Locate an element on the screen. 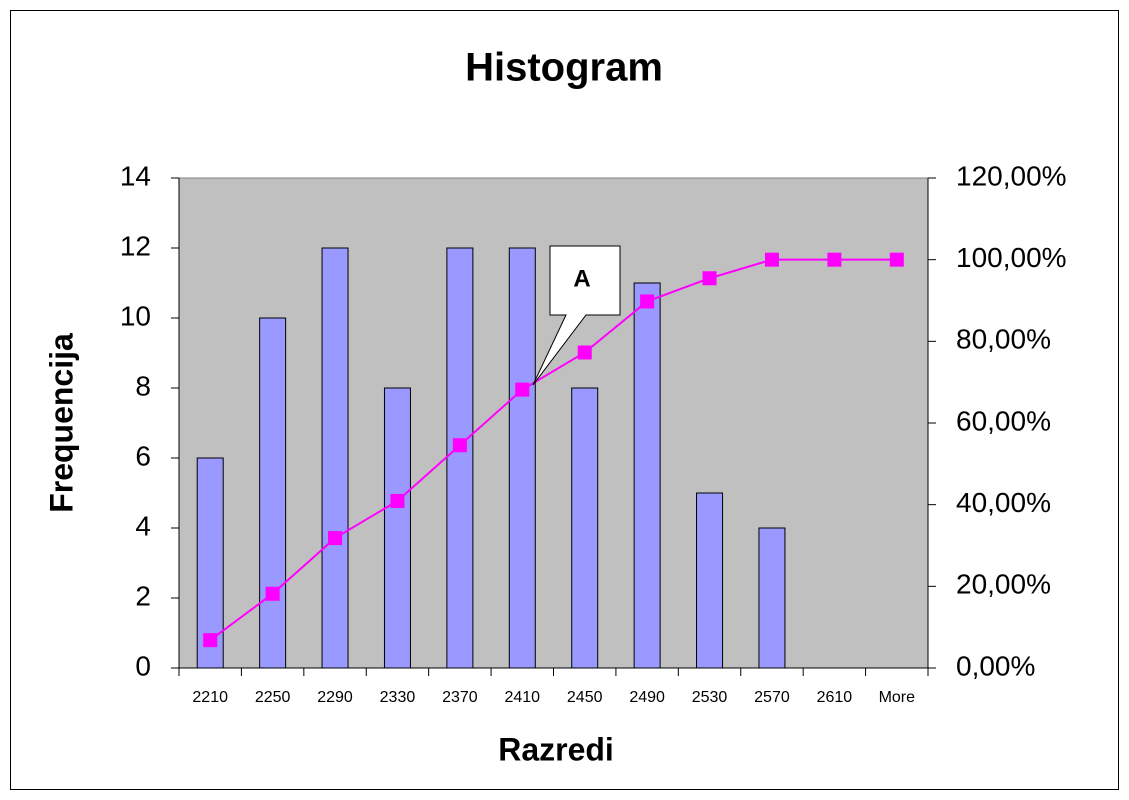  x-tick-label: 2530 is located at coordinates (710, 697).